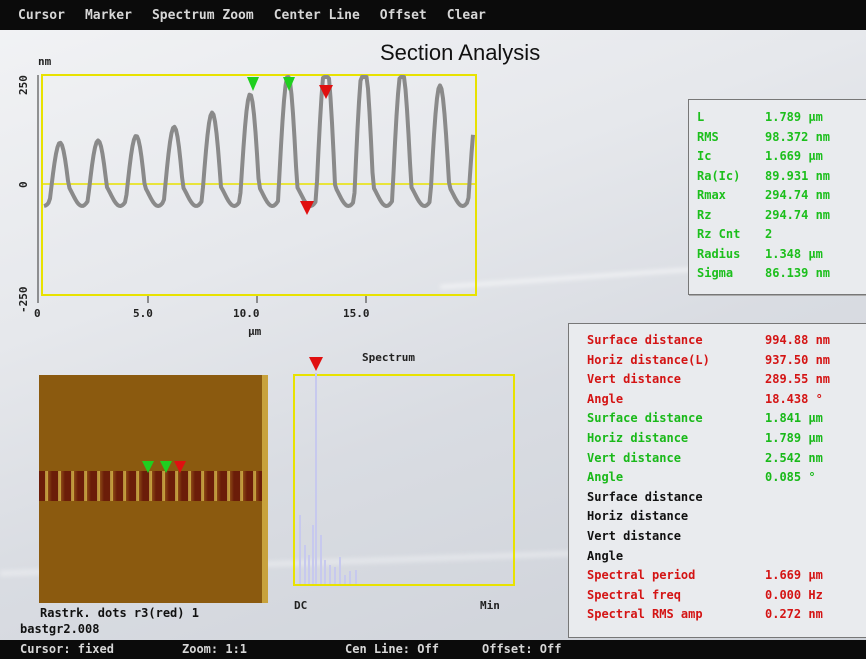 The width and height of the screenshot is (866, 659). I want to click on stats-value: 1.348 µm, so click(794, 253).